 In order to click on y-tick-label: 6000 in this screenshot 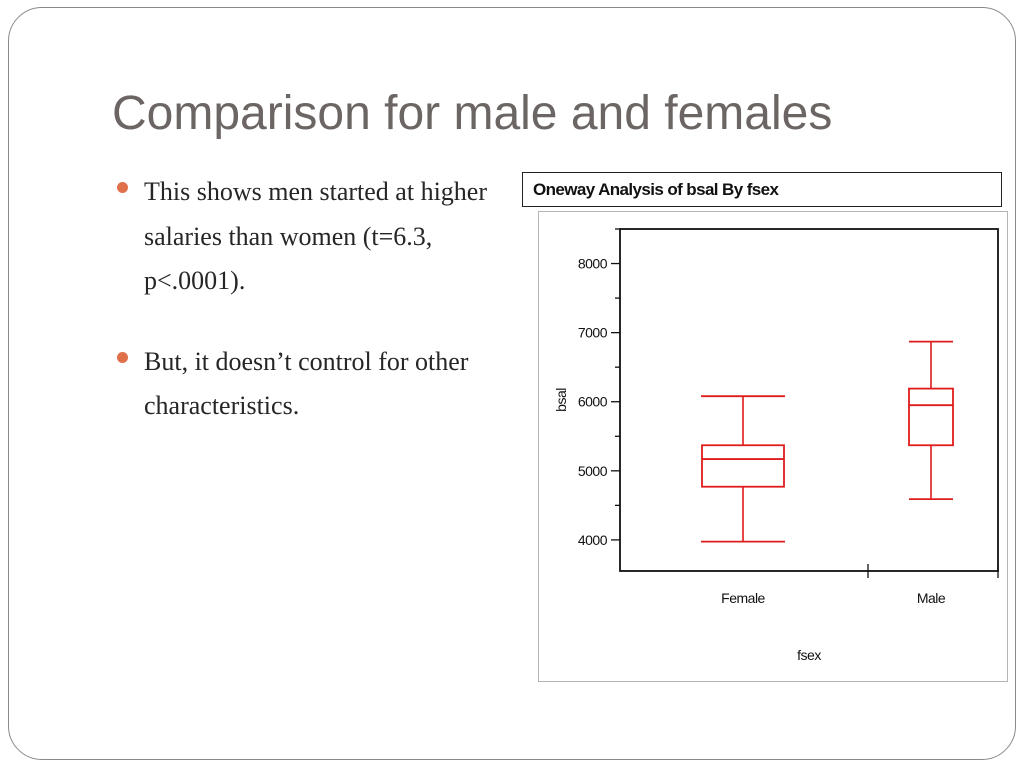, I will do `click(593, 402)`.